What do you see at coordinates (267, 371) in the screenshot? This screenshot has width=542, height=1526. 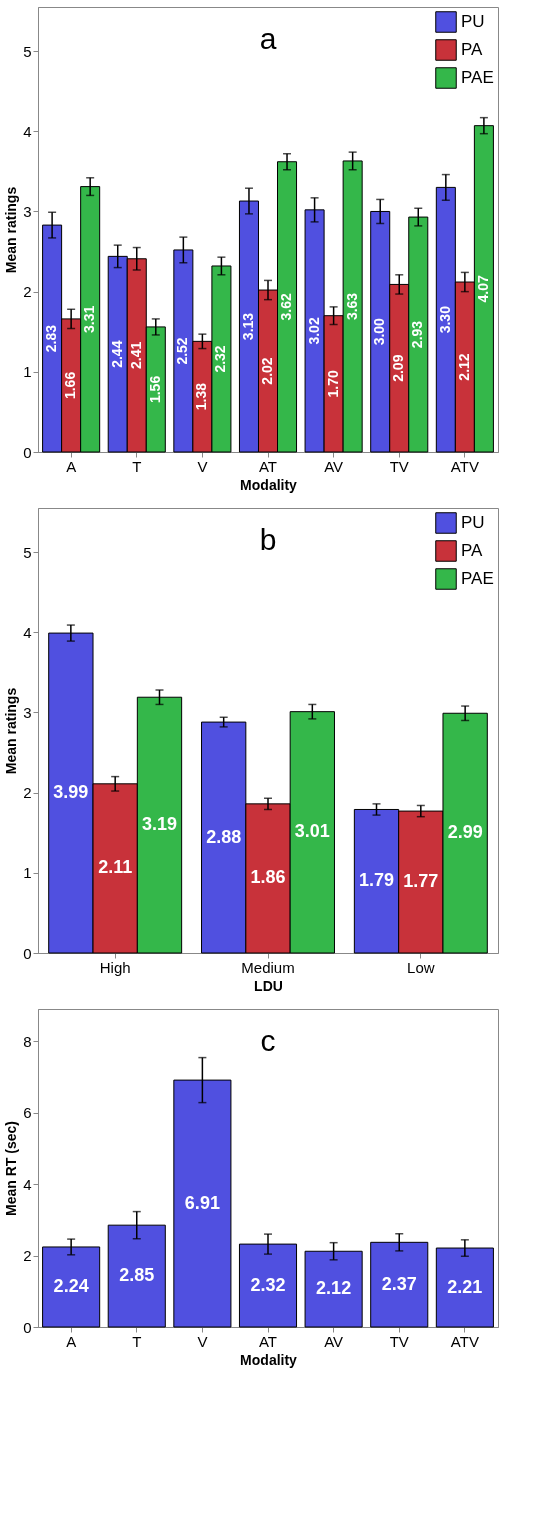 I see `data-label: 2.02` at bounding box center [267, 371].